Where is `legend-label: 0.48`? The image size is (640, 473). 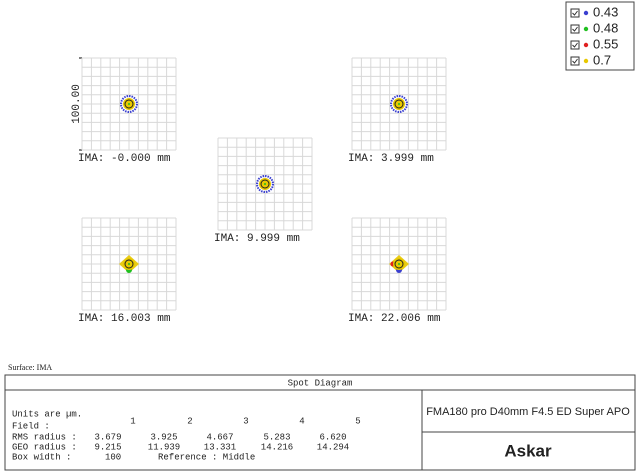 legend-label: 0.48 is located at coordinates (605, 27).